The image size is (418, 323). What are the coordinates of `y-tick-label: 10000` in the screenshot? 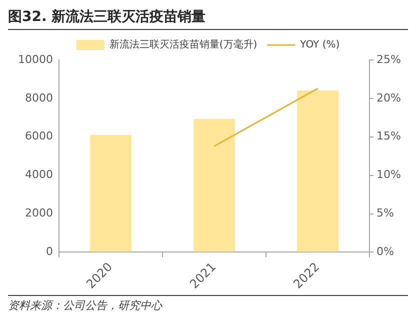 It's located at (35, 59).